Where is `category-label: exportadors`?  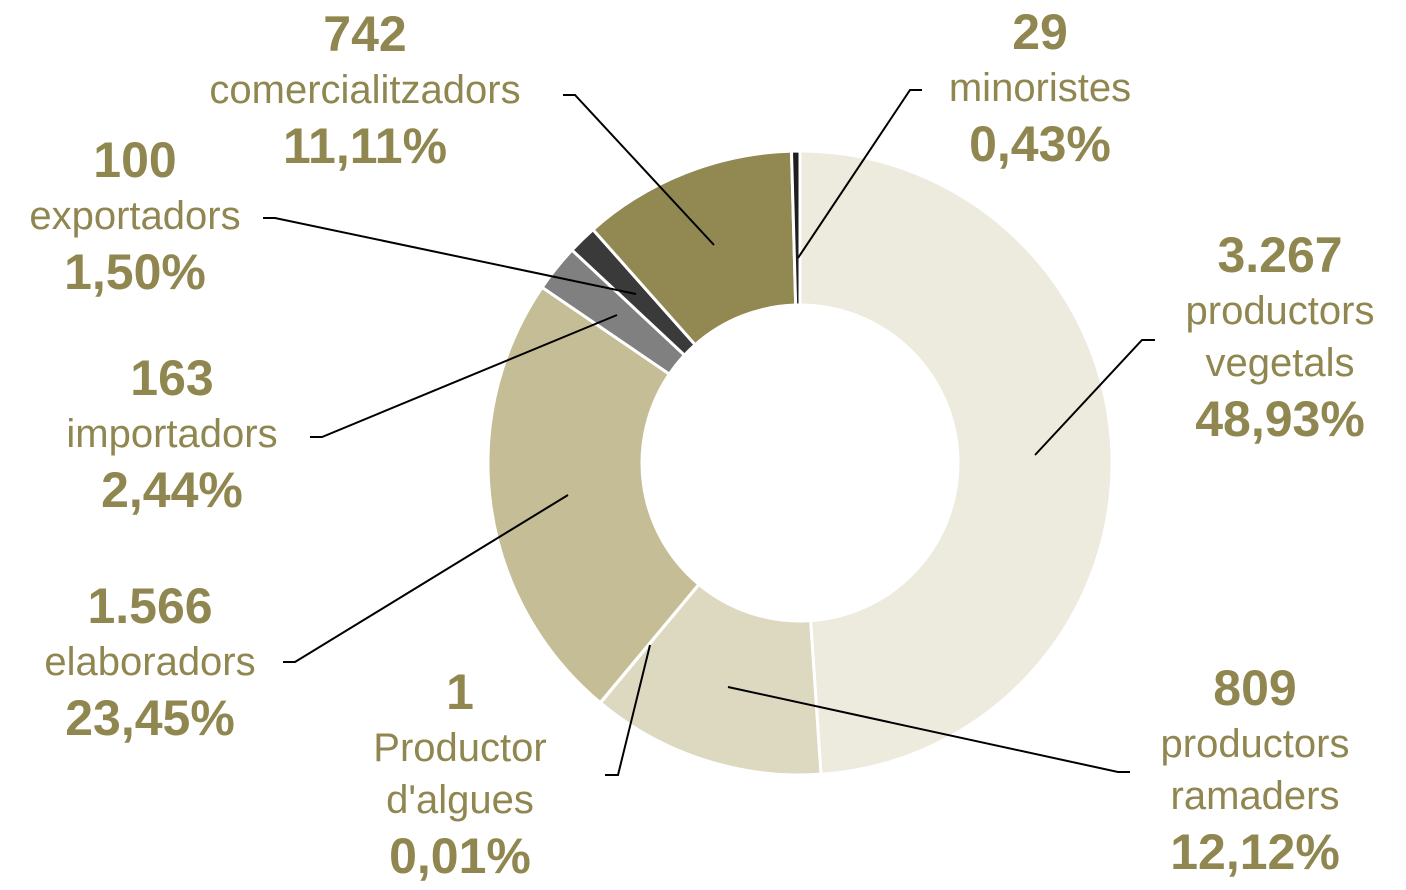
category-label: exportadors is located at coordinates (135, 216).